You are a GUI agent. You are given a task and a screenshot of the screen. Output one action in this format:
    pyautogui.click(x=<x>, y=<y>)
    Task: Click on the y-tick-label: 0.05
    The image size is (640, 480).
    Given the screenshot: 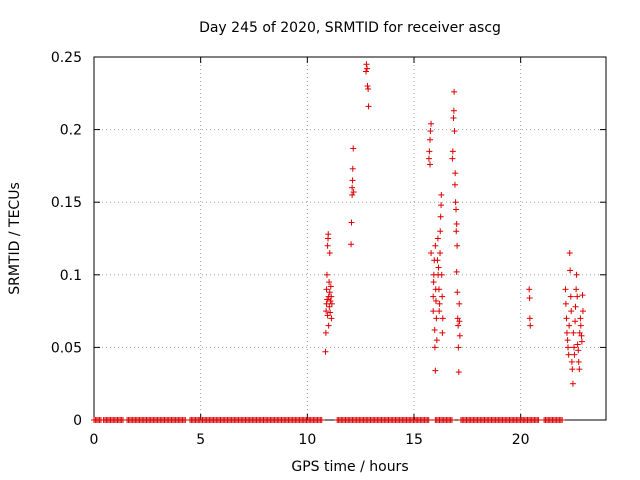 What is the action you would take?
    pyautogui.click(x=66, y=348)
    